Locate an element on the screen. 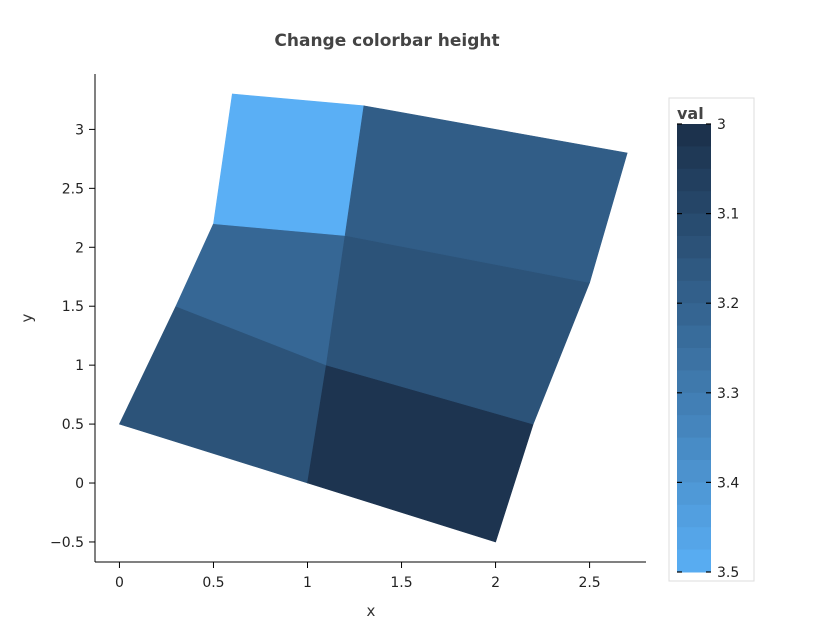  y-tick-label: 0.5 is located at coordinates (73, 425).